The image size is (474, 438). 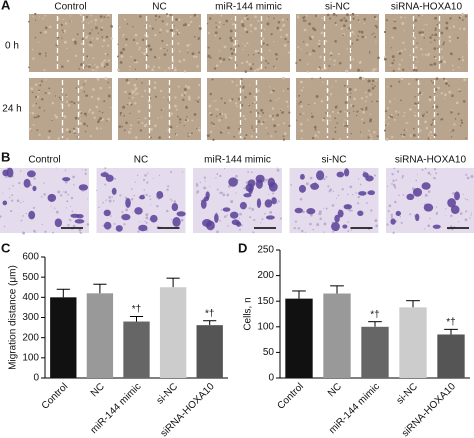 What do you see at coordinates (209, 351) in the screenshot?
I see `bar` at bounding box center [209, 351].